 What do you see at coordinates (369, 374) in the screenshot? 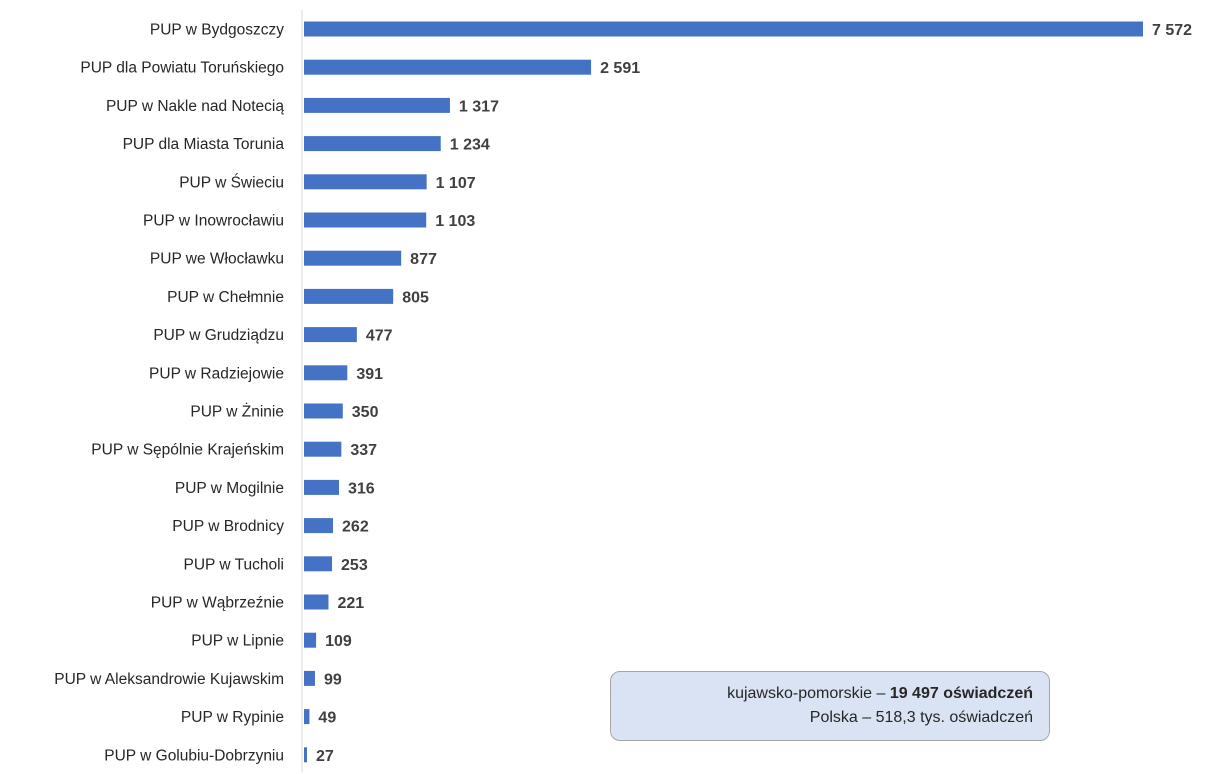
I see `value-label: 391` at bounding box center [369, 374].